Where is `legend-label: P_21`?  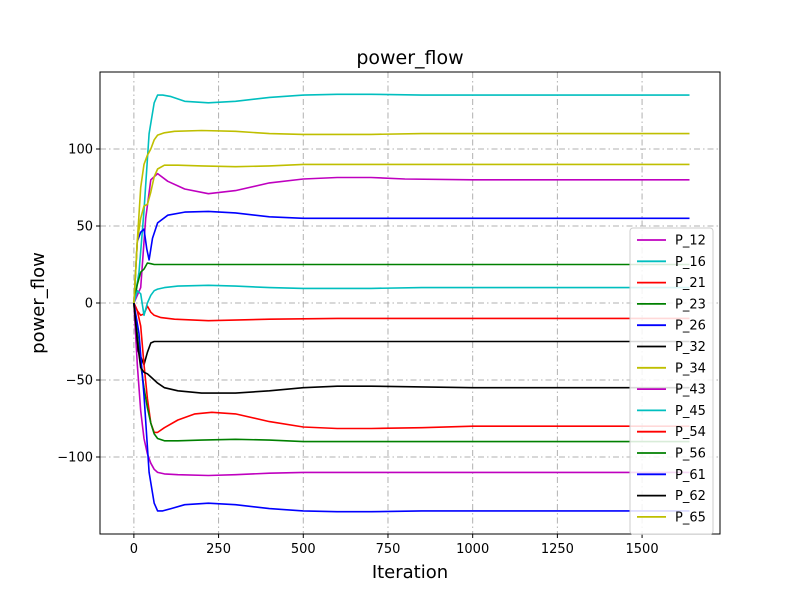
legend-label: P_21 is located at coordinates (690, 283).